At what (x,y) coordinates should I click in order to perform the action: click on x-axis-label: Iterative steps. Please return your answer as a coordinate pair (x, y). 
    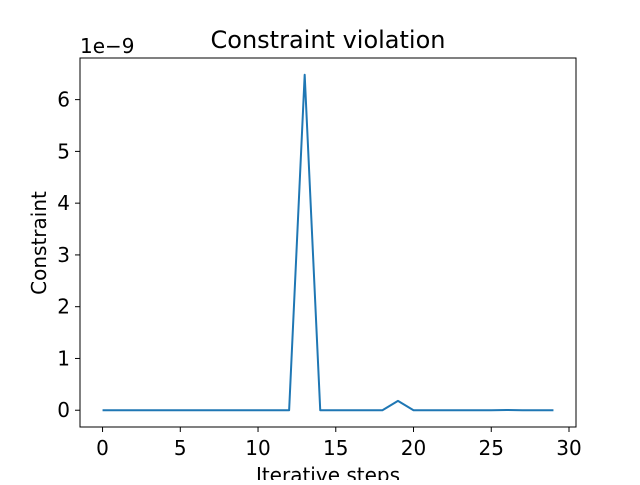
    Looking at the image, I should click on (328, 471).